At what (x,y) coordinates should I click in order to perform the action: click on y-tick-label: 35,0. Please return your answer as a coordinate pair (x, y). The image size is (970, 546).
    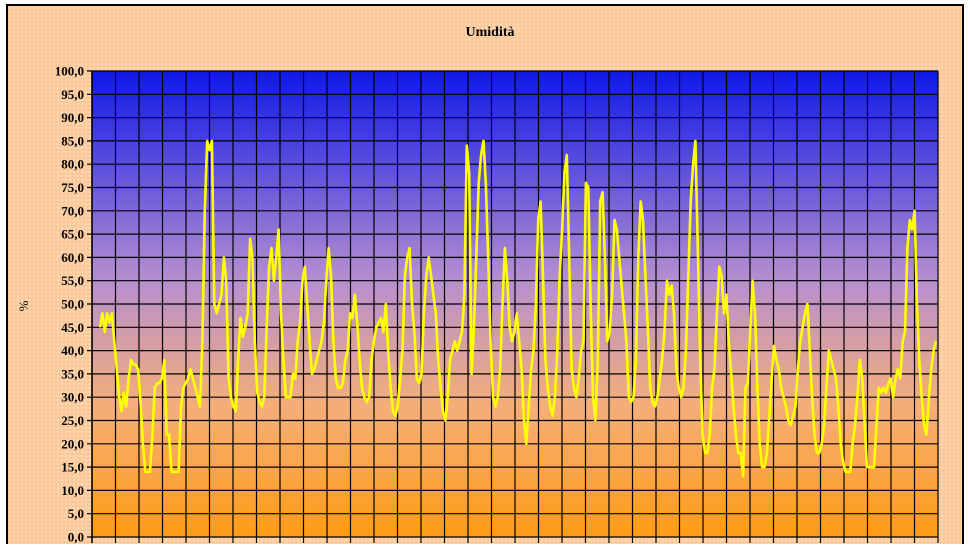
    Looking at the image, I should click on (72, 373).